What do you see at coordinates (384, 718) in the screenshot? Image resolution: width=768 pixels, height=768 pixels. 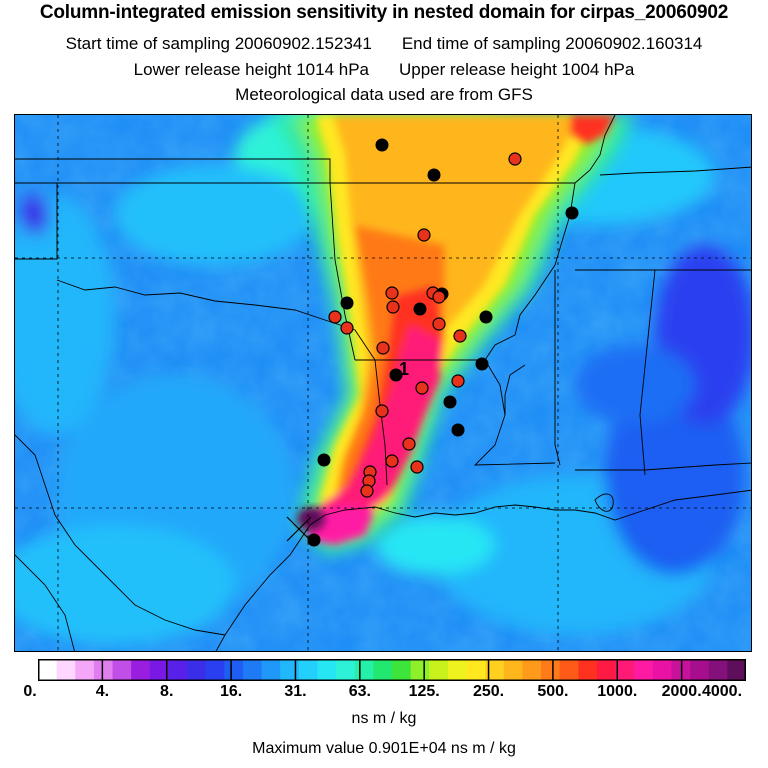 I see `legend-unit: ns m / kg` at bounding box center [384, 718].